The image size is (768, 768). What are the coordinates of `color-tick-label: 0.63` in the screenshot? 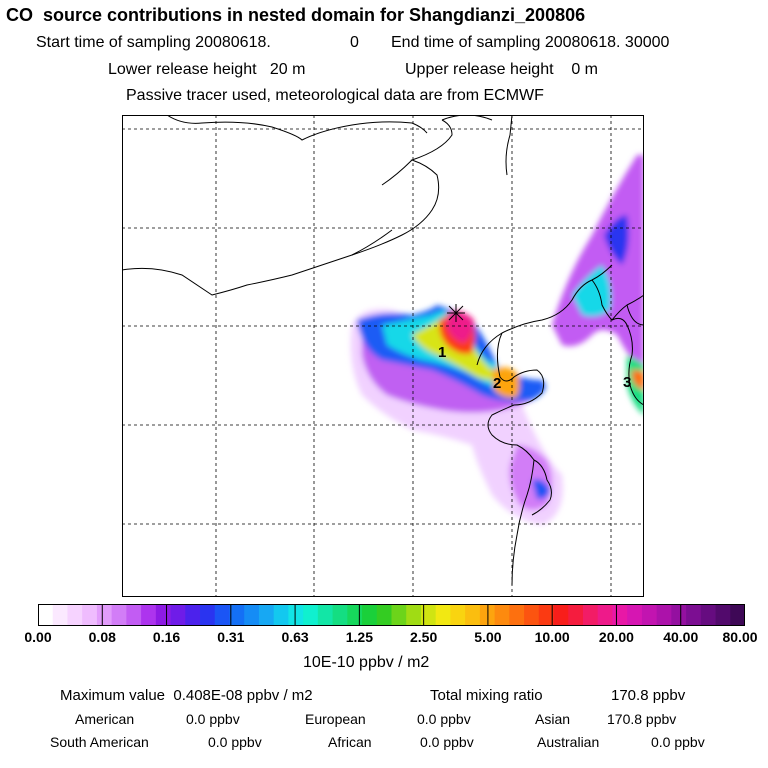 It's located at (295, 637).